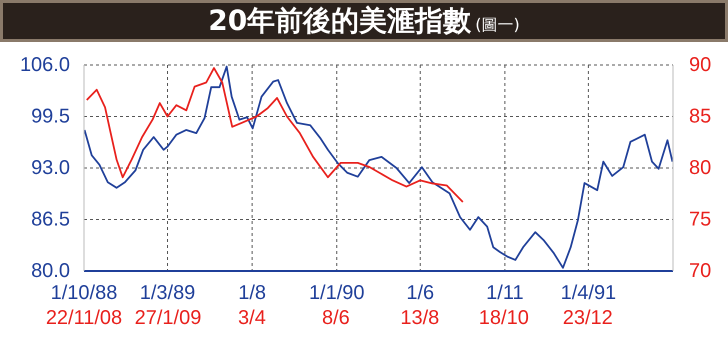 This screenshot has height=342, width=728. What do you see at coordinates (84, 293) in the screenshot?
I see `x-tick-label: 1/10/88` at bounding box center [84, 293].